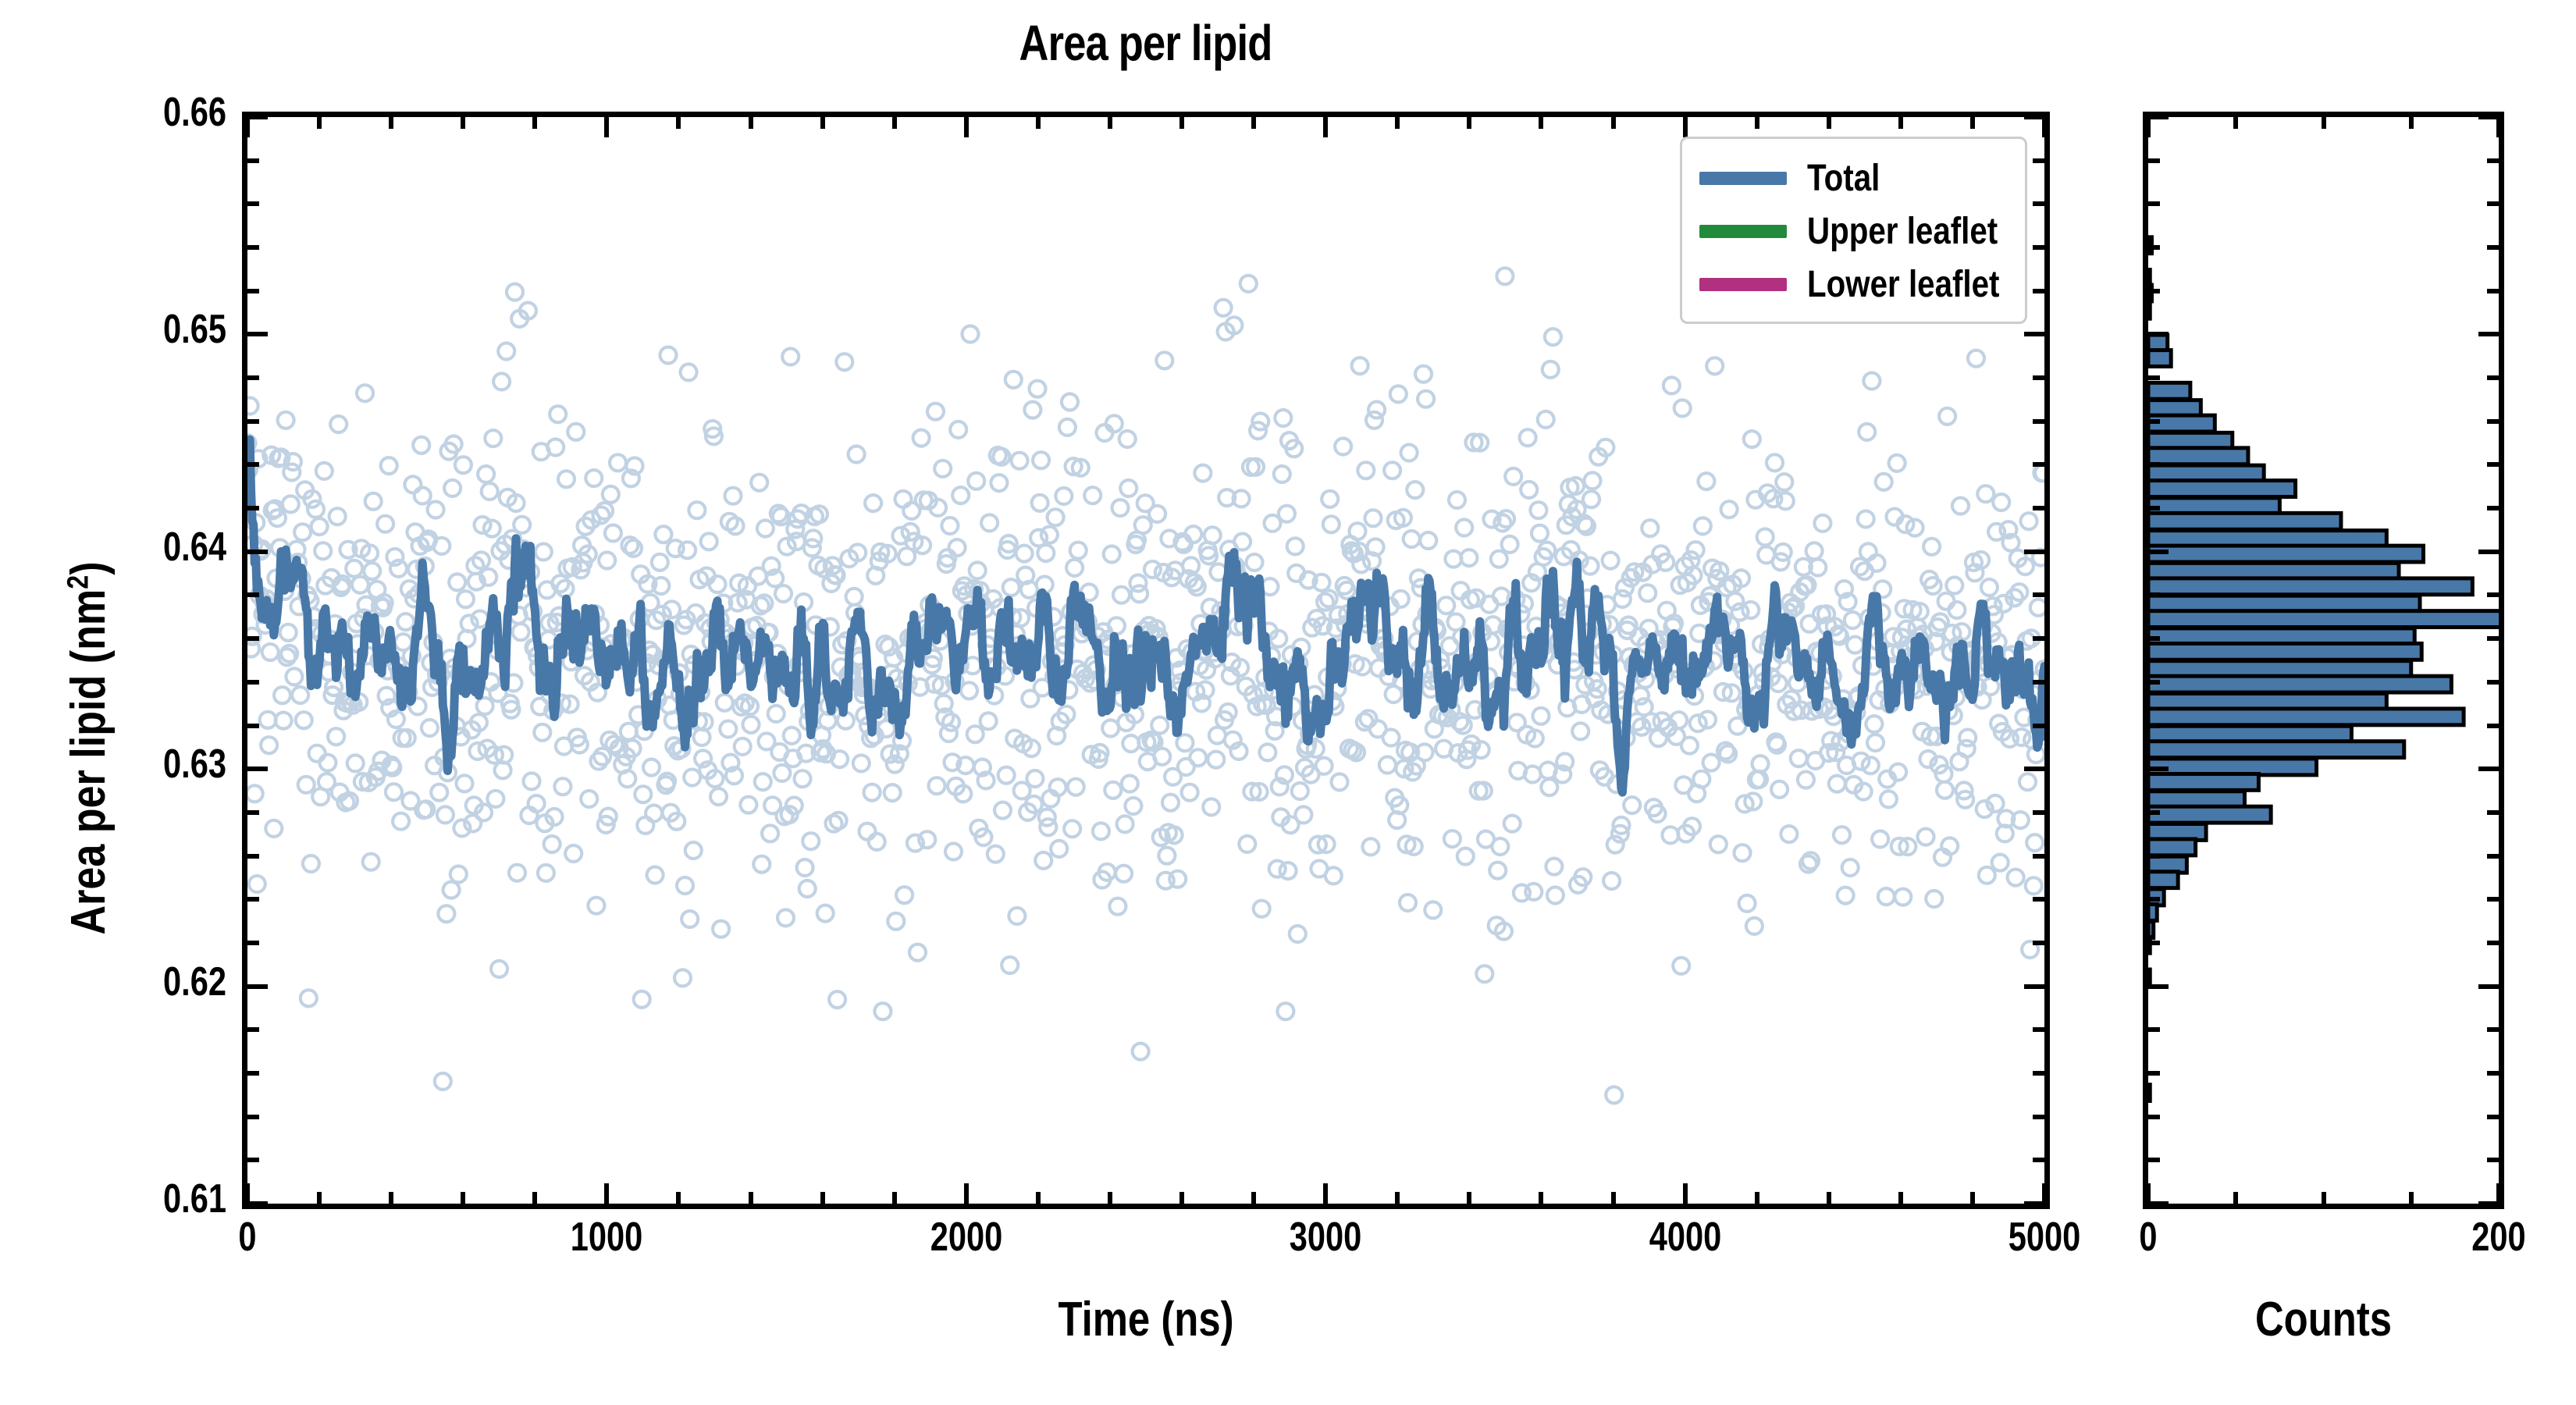 This screenshot has height=1405, width=2576. Describe the element at coordinates (1902, 231) in the screenshot. I see `legend-label-upper-leaflet: Upper leaflet` at that location.